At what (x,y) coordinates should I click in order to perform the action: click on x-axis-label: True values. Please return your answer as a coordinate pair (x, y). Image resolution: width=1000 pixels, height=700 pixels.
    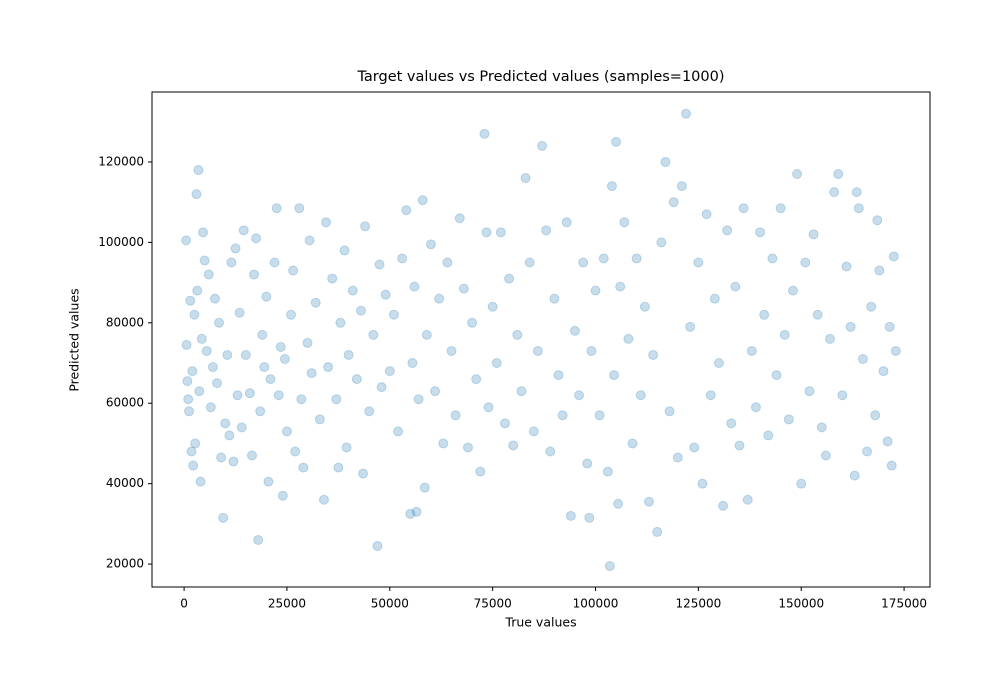
    Looking at the image, I should click on (540, 622).